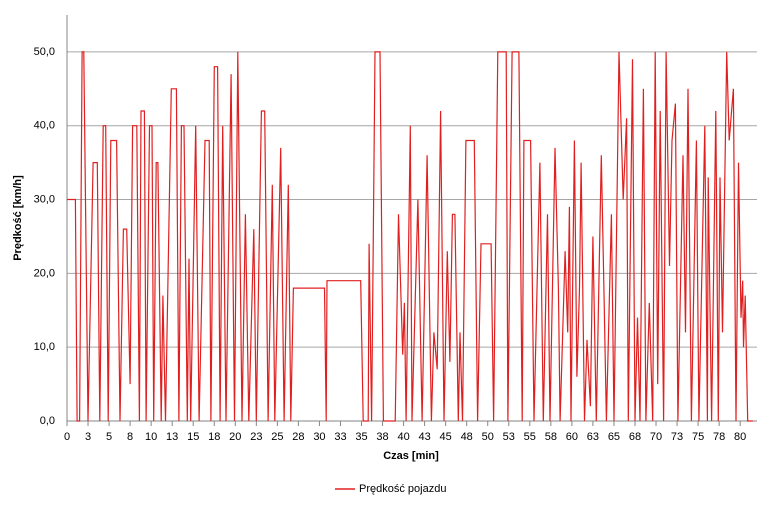 Image resolution: width=776 pixels, height=507 pixels. What do you see at coordinates (298, 437) in the screenshot?
I see `x-tick-label: 28` at bounding box center [298, 437].